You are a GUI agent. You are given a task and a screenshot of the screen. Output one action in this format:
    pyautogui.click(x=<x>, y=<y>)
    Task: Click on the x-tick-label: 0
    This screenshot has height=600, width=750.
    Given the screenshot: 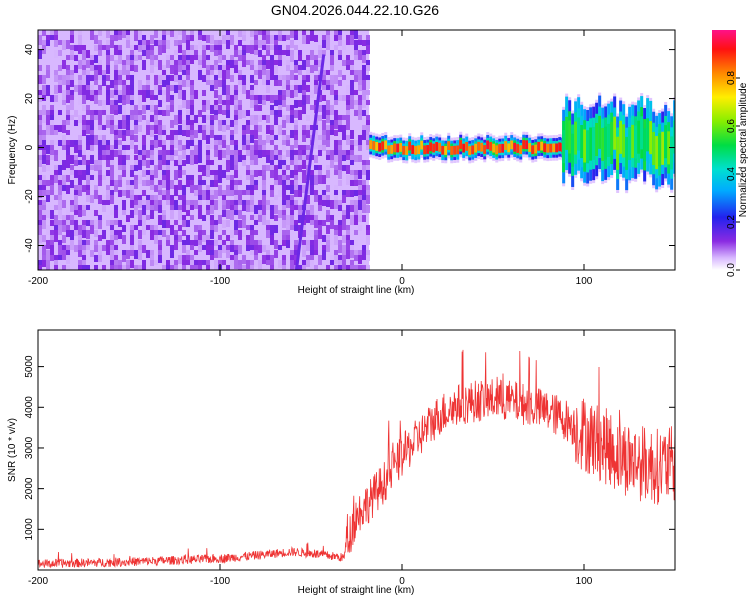 What is the action you would take?
    pyautogui.click(x=402, y=581)
    